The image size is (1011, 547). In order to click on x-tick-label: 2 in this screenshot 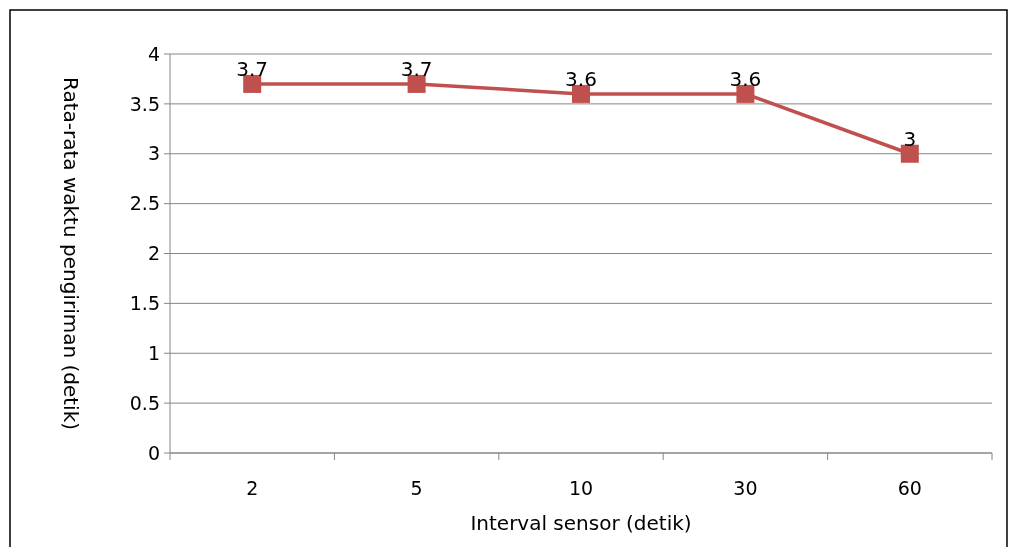, I will do `click(252, 488)`.